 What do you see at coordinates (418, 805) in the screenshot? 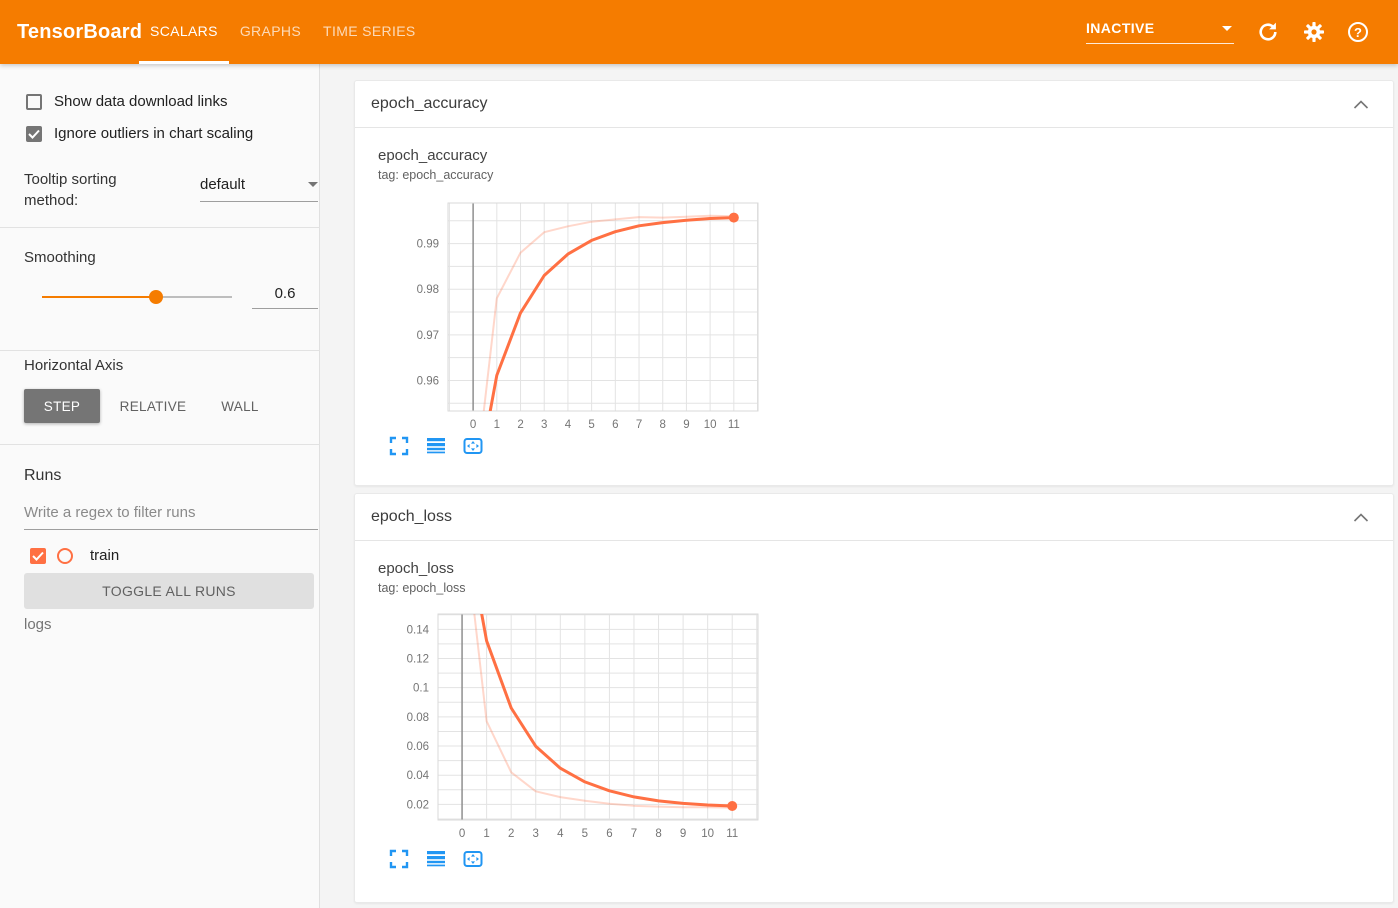
I see `svg-text: 0.02` at bounding box center [418, 805].